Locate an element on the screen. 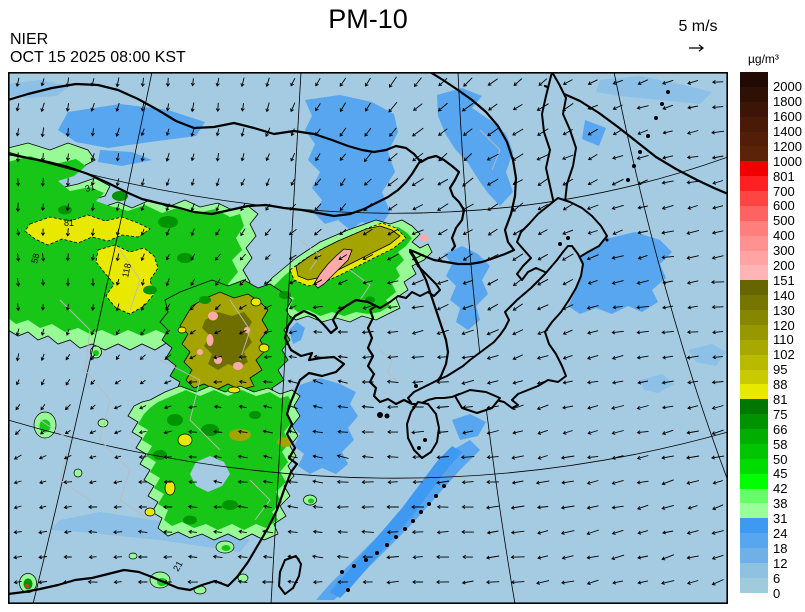 The height and width of the screenshot is (612, 805). pollution-spot-lightgreen is located at coordinates (78, 473).